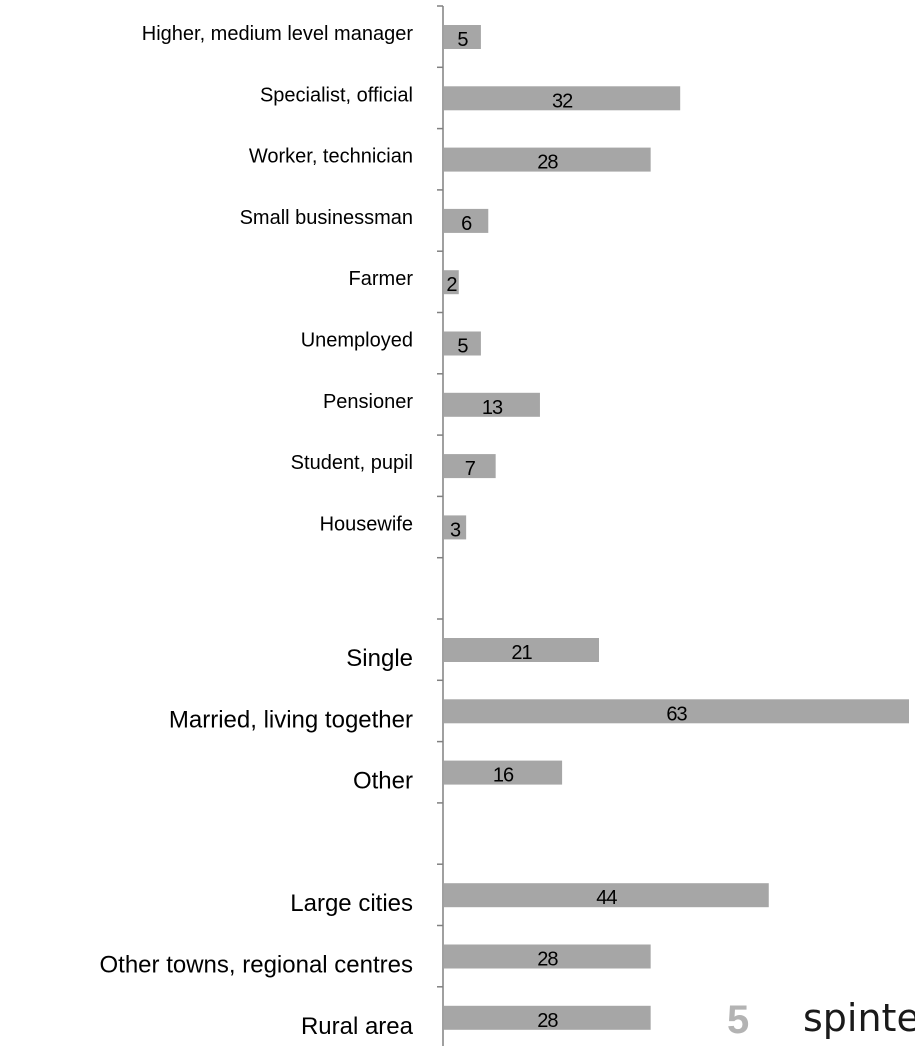 The height and width of the screenshot is (1046, 915). Describe the element at coordinates (291, 719) in the screenshot. I see `category-label: Married, living together` at that location.